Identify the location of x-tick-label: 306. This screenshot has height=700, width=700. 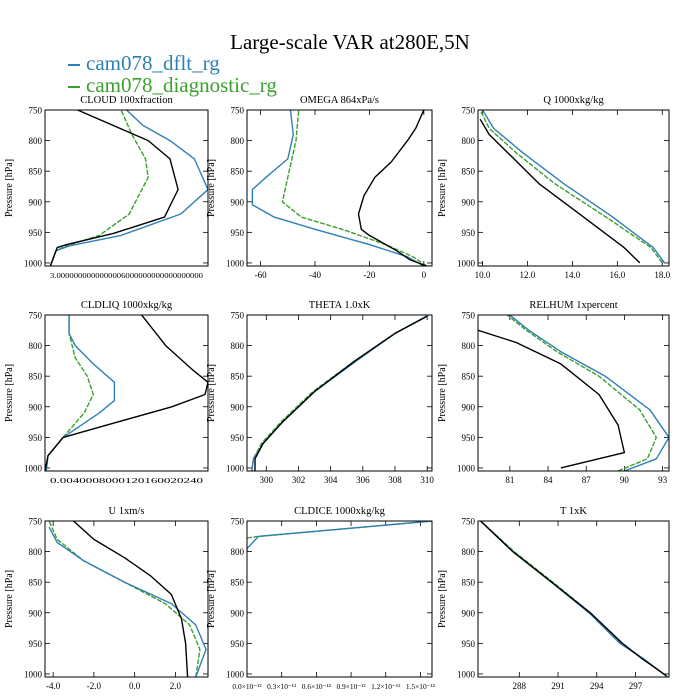
(363, 480).